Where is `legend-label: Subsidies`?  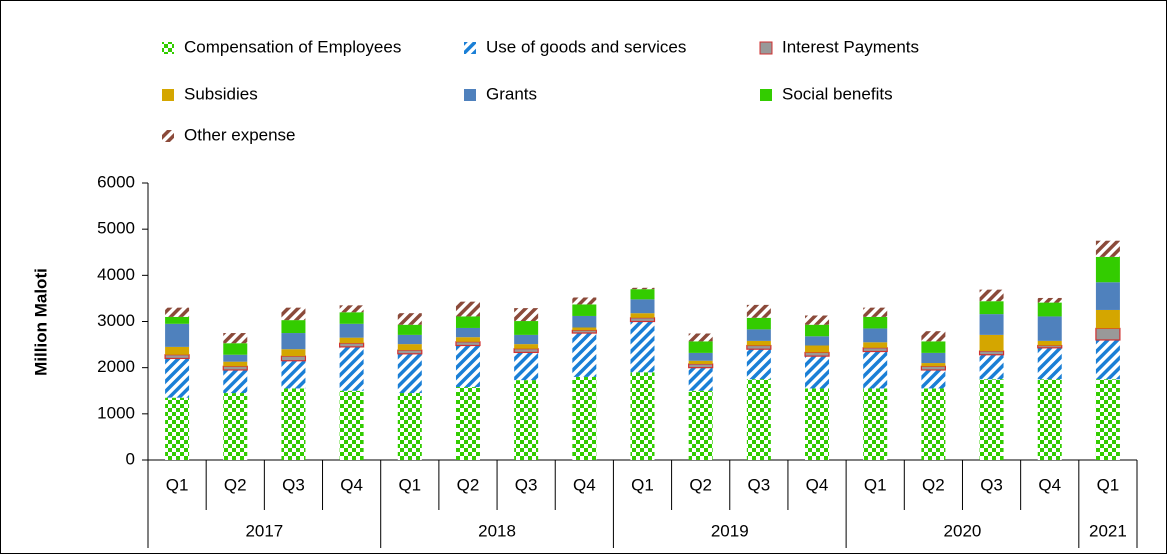 legend-label: Subsidies is located at coordinates (221, 93).